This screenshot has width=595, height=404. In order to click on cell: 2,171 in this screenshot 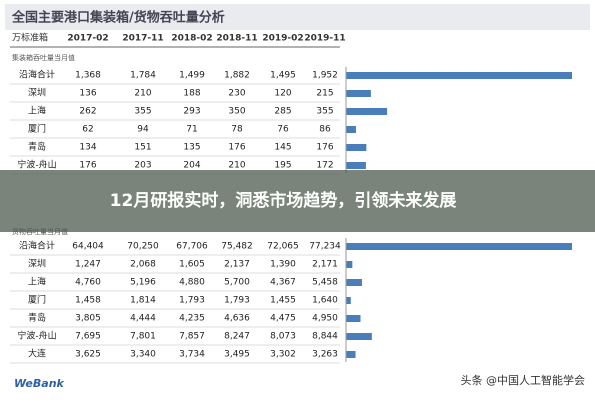, I will do `click(325, 265)`.